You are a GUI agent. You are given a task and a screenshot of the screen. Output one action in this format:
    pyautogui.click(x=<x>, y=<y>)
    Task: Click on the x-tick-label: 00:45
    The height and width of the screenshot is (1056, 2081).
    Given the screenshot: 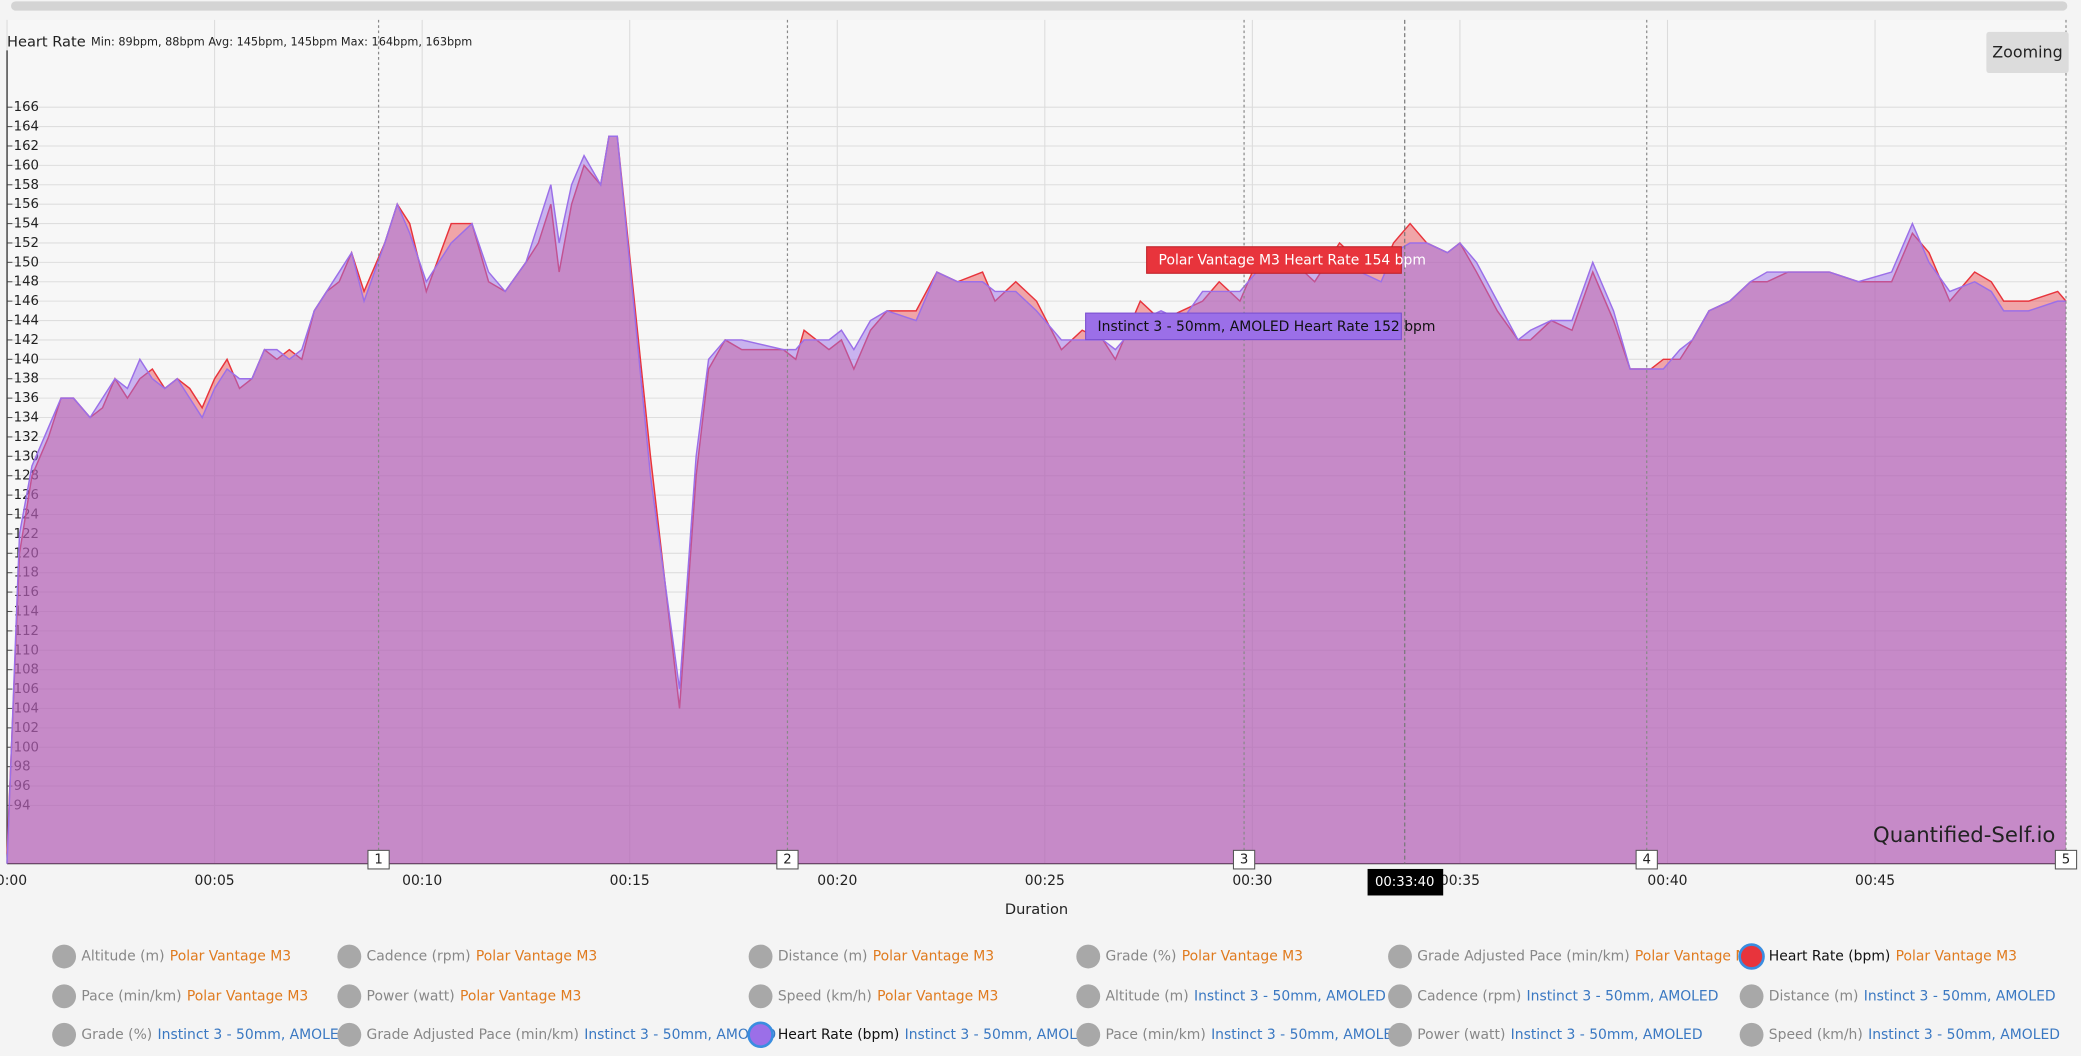 What is the action you would take?
    pyautogui.click(x=1875, y=881)
    